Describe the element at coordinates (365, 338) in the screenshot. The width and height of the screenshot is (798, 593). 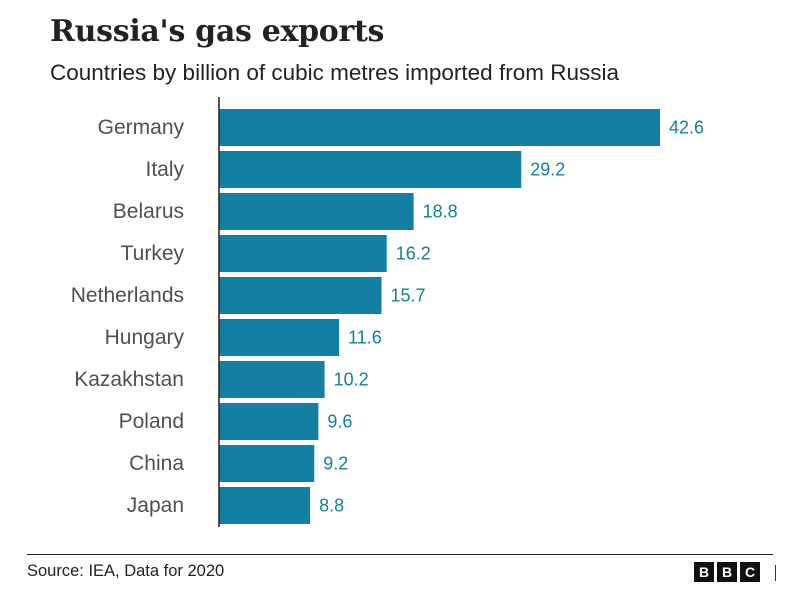
I see `value-label: 11.6` at that location.